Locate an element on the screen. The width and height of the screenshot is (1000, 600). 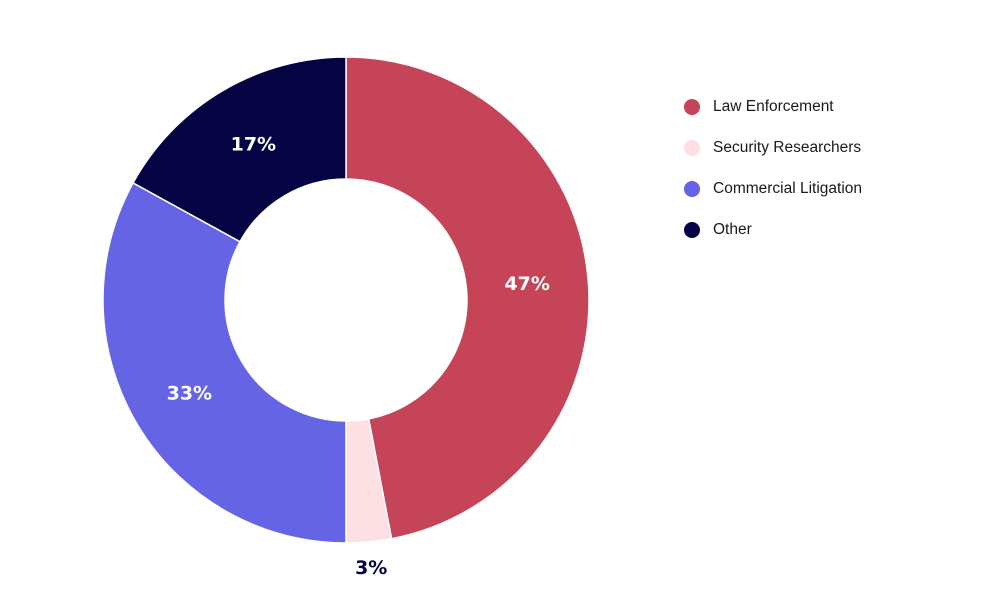
legend-label: Security Researchers is located at coordinates (787, 147).